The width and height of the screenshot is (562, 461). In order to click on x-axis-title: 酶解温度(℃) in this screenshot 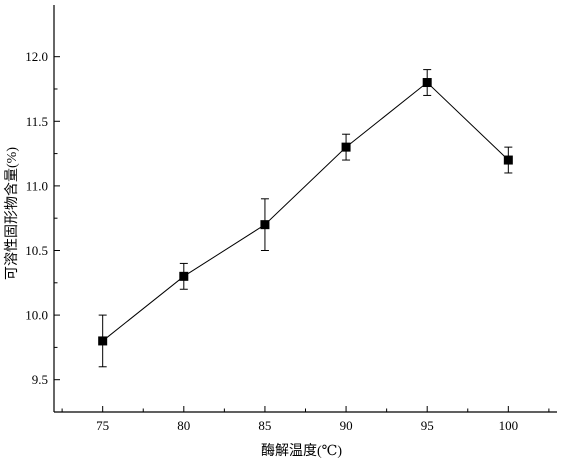, I will do `click(301, 451)`.